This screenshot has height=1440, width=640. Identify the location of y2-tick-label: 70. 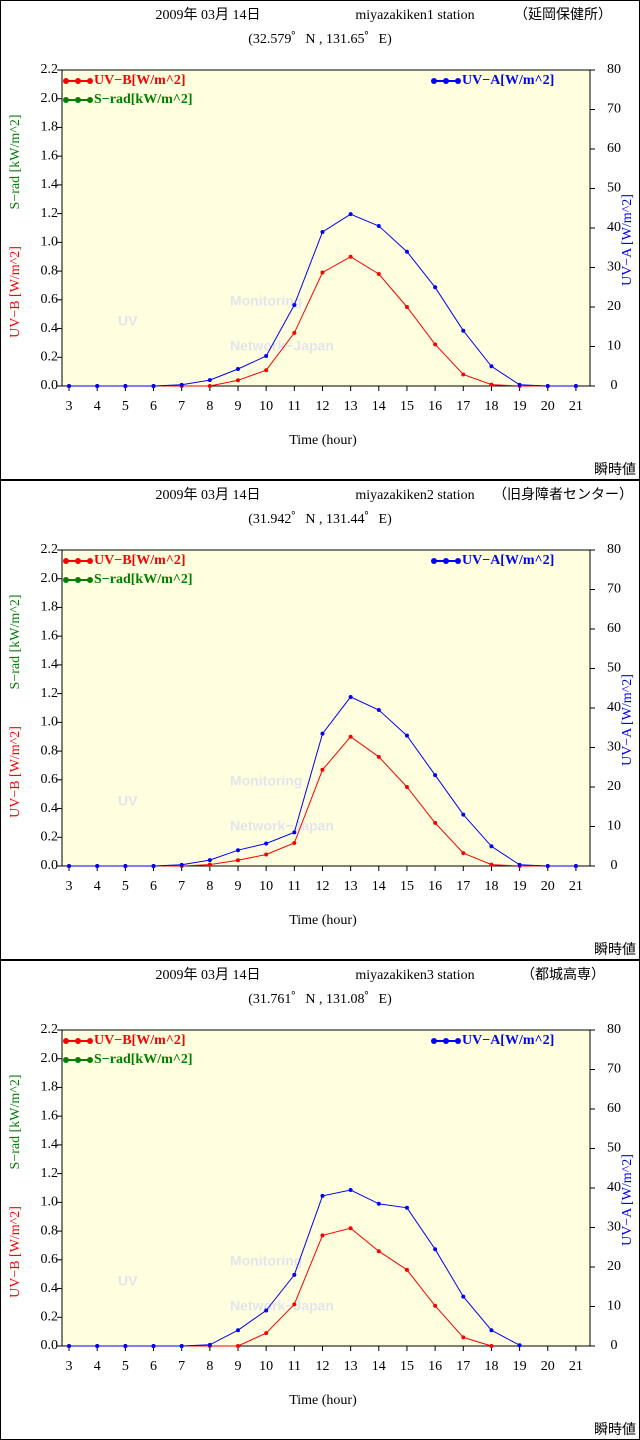
(614, 1069).